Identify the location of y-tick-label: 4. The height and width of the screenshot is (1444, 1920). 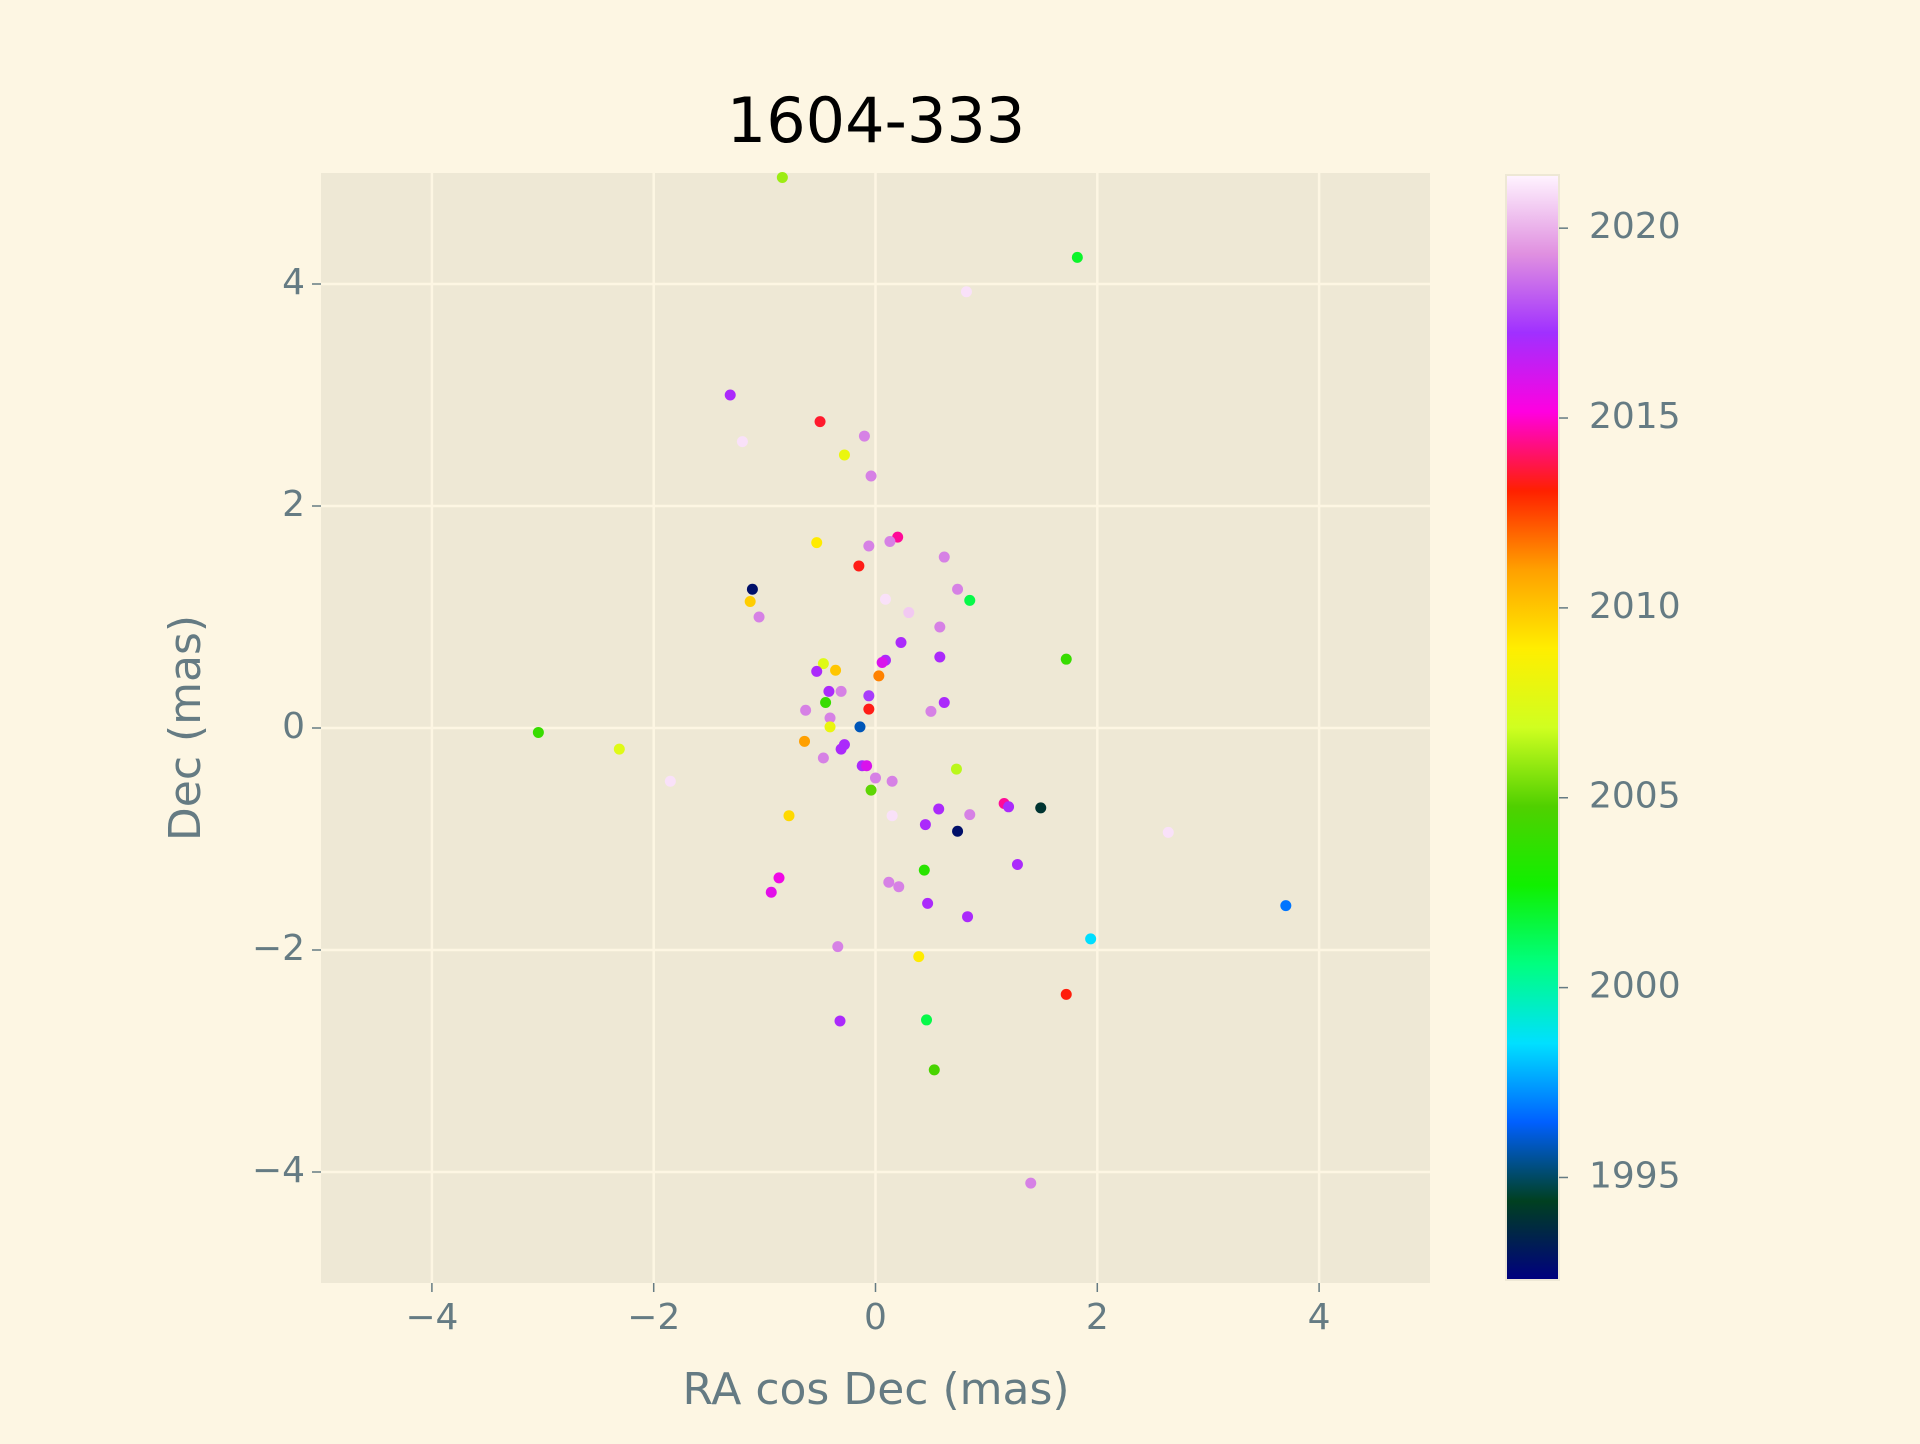
(293, 282).